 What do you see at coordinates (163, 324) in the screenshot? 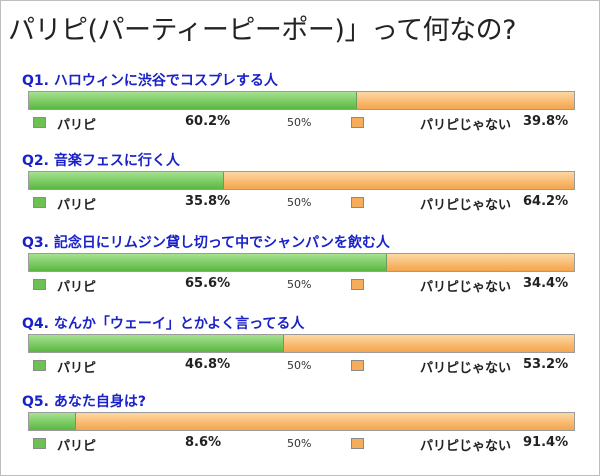
I see `question-label: Q4. なんか「ウェーイ」とかよく言ってる人` at bounding box center [163, 324].